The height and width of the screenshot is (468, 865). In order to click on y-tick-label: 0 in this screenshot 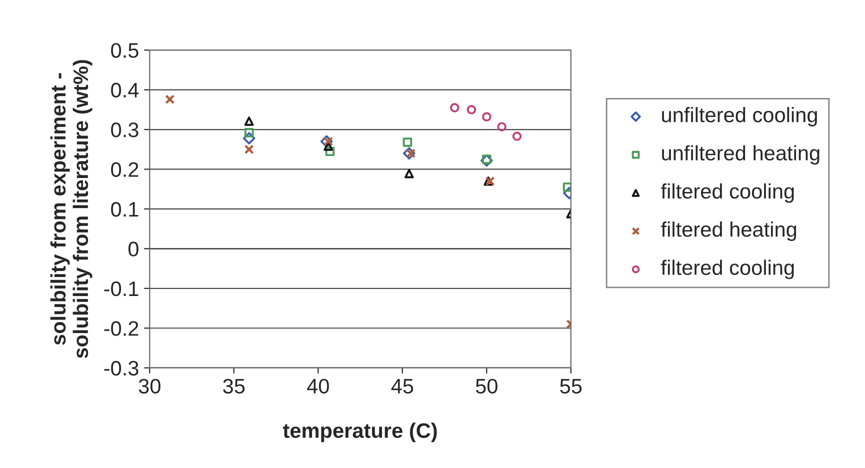, I will do `click(133, 249)`.